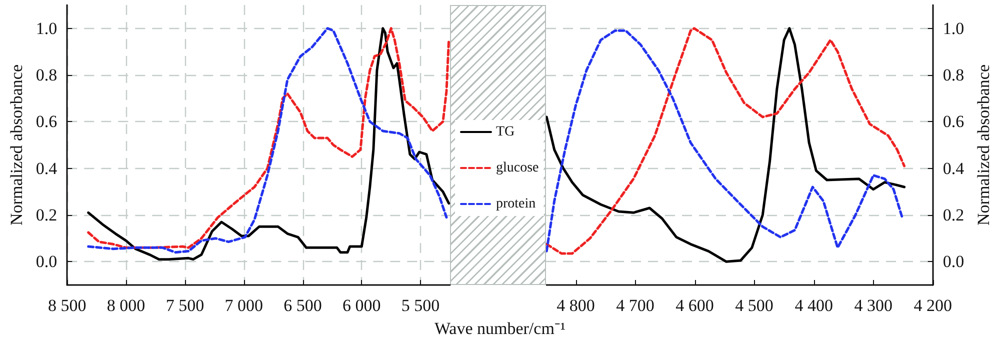  I want to click on x-tick-label: 4 300, so click(873, 305).